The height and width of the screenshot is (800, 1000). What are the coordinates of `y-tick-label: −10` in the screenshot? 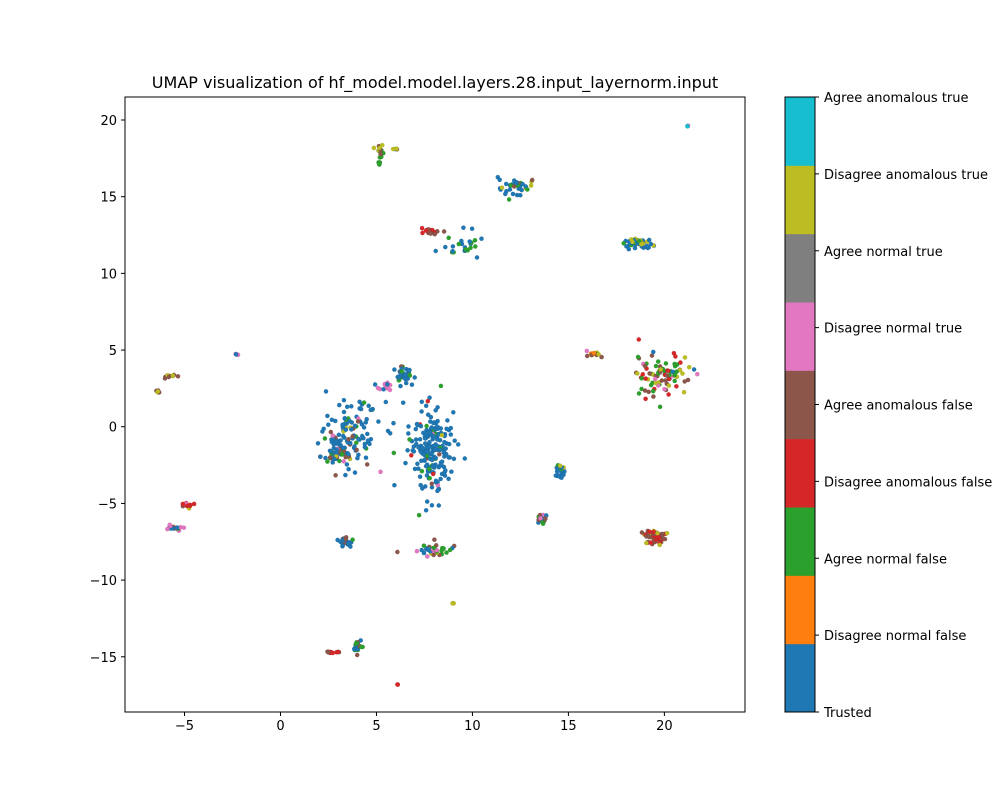 It's located at (103, 581).